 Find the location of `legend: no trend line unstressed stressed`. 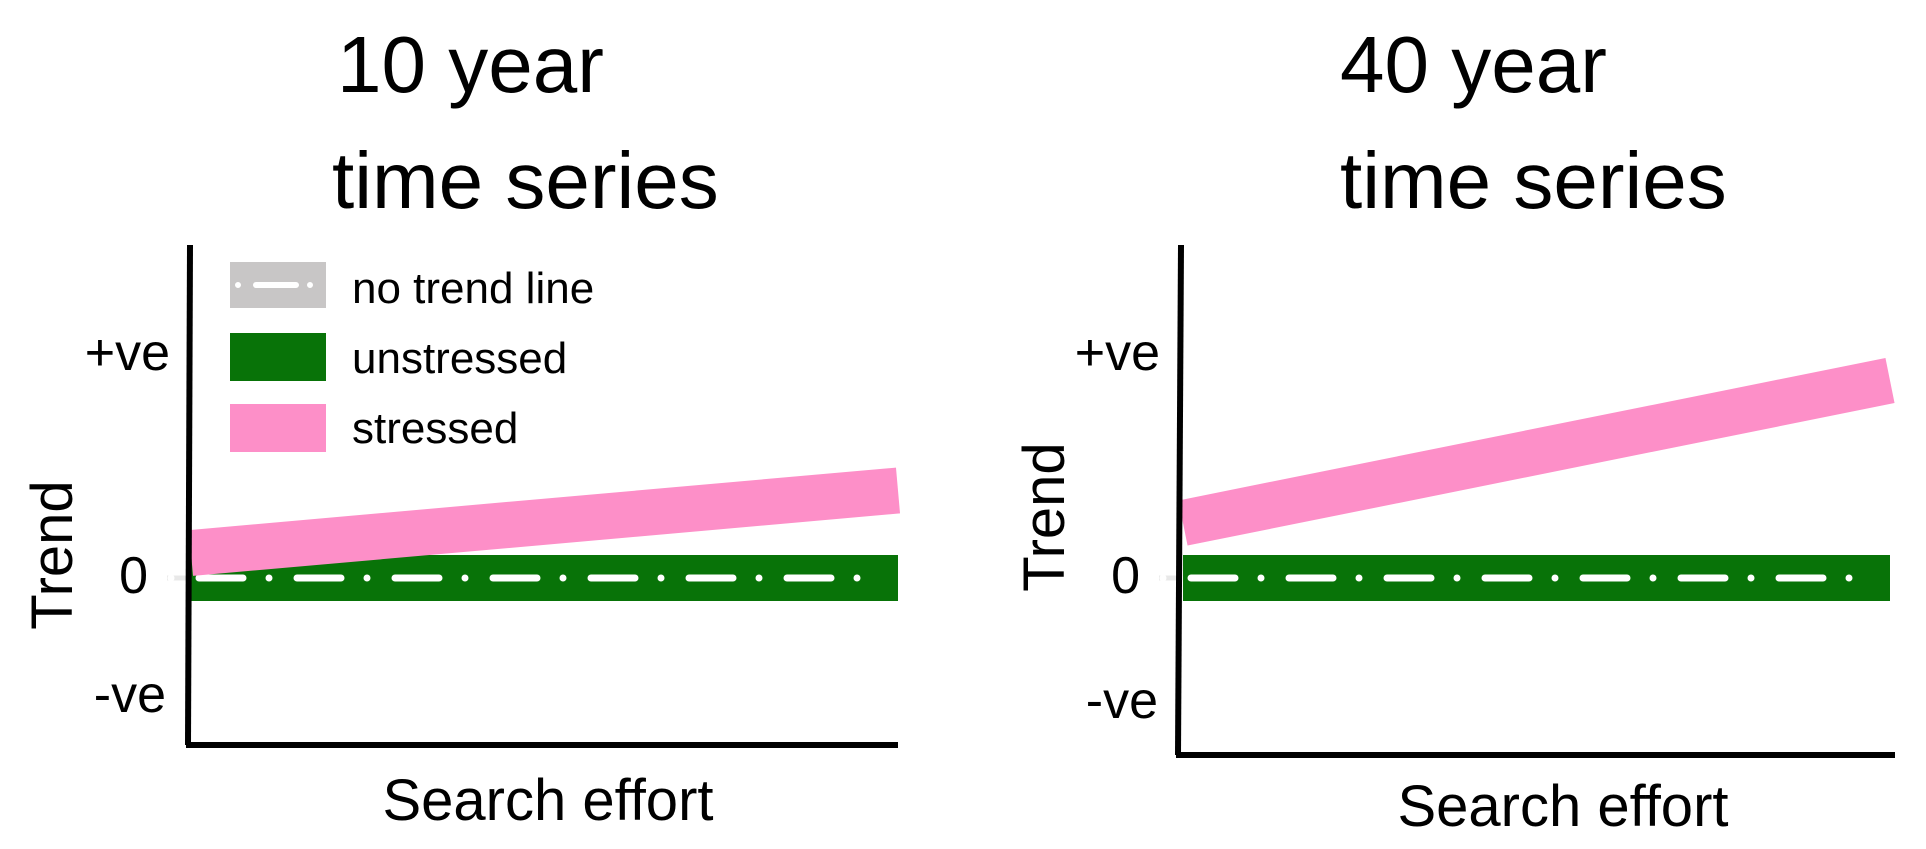

legend: no trend line unstressed stressed is located at coordinates (412, 357).